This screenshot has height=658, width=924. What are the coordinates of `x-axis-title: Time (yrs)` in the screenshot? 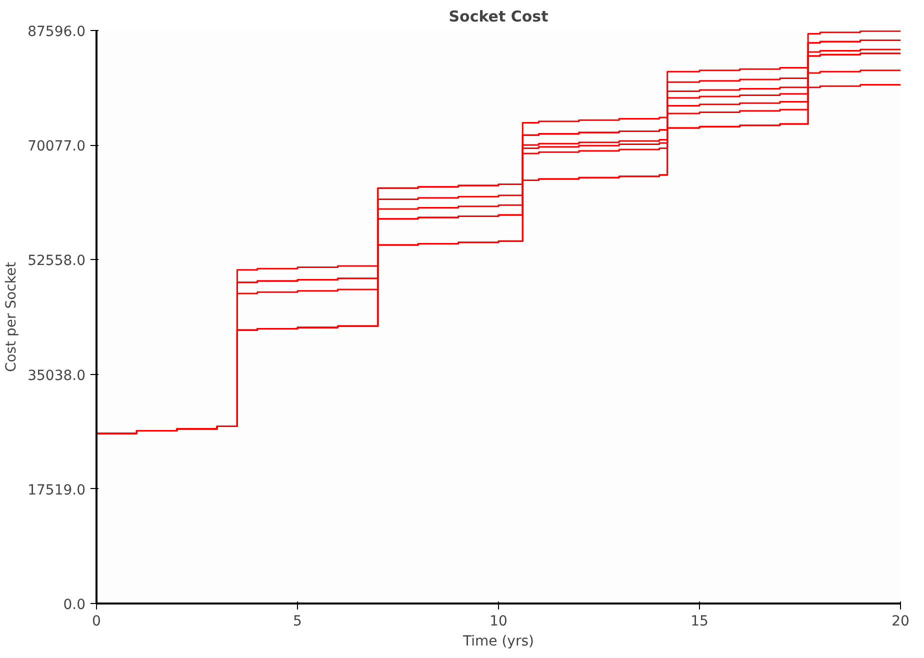 It's located at (498, 642).